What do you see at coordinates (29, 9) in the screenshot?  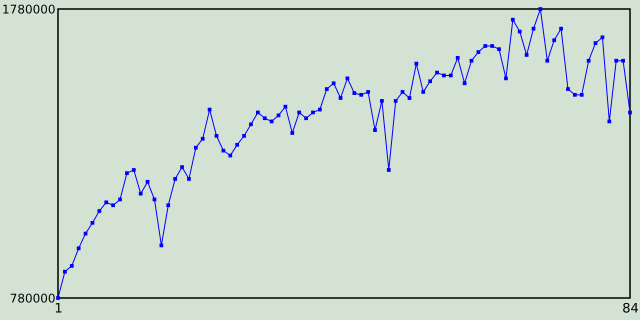 I see `y-tick-label: 1780000` at bounding box center [29, 9].